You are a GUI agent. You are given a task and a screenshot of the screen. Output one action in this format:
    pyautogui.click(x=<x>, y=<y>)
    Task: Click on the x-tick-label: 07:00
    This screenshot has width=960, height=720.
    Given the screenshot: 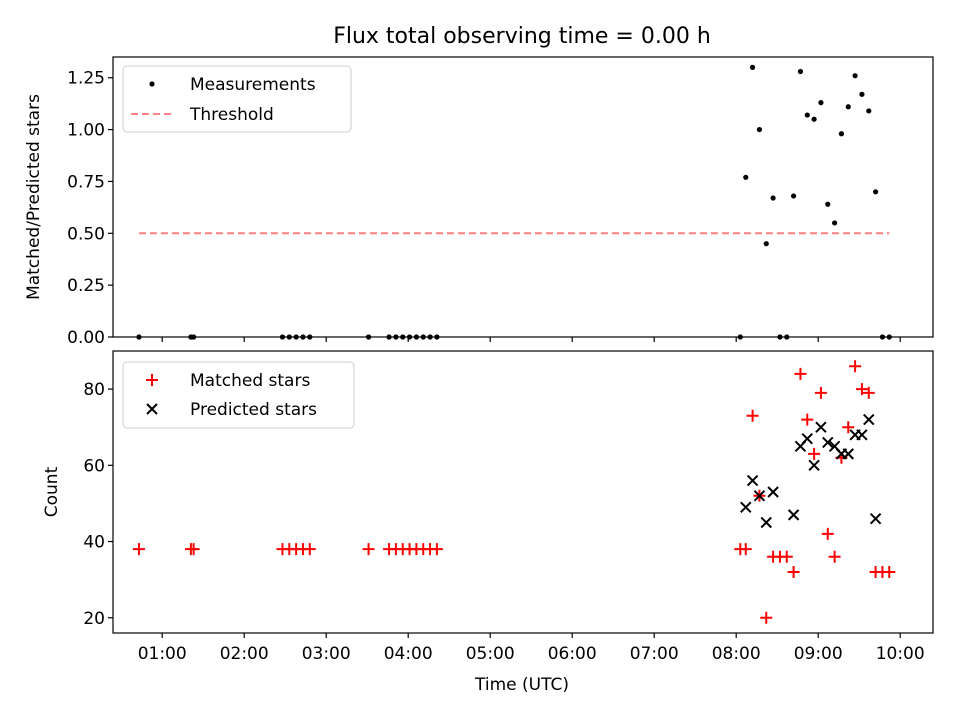 What is the action you would take?
    pyautogui.click(x=654, y=654)
    